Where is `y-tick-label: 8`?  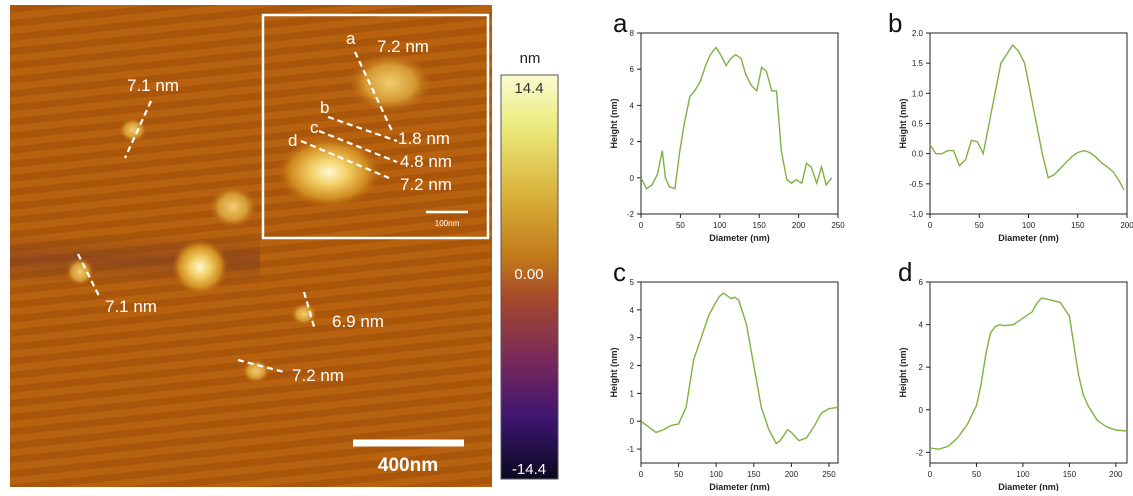 y-tick-label: 8 is located at coordinates (632, 33).